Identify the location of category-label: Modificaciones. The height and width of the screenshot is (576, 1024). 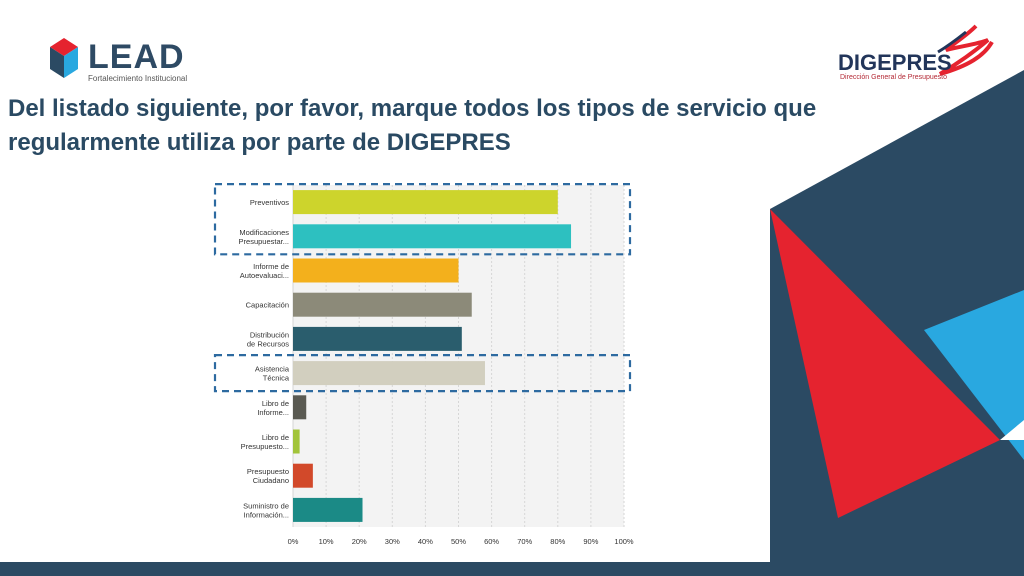
(264, 232).